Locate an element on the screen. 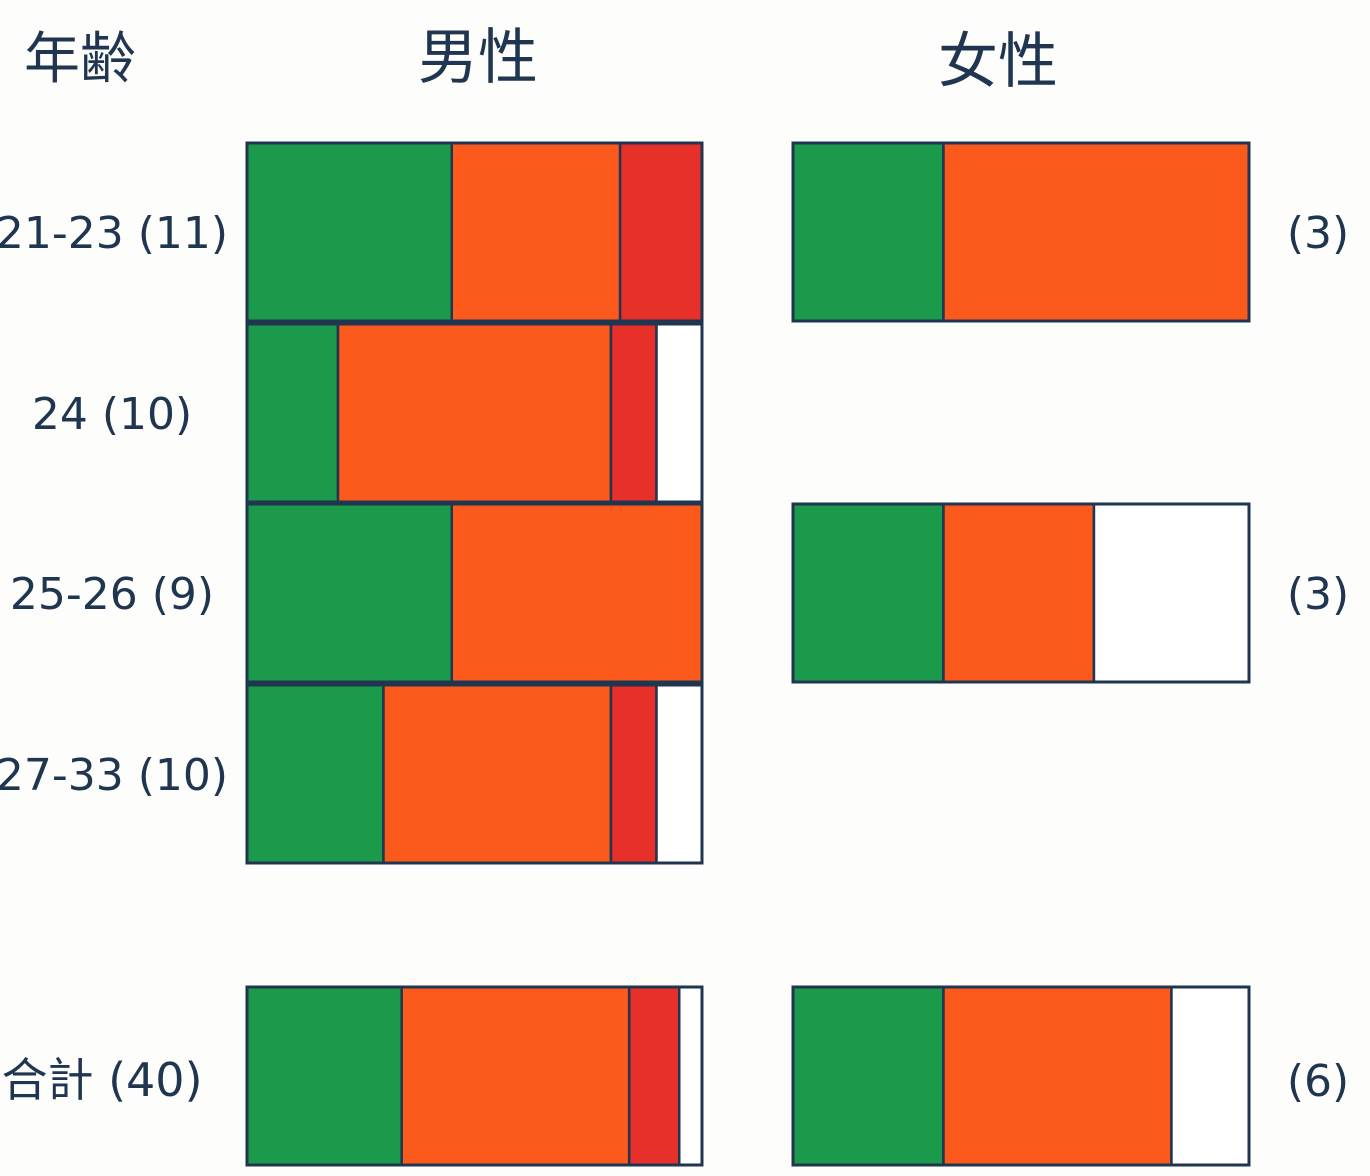 The width and height of the screenshot is (1370, 1176). male-bar-21-23-red-segment is located at coordinates (661, 232).